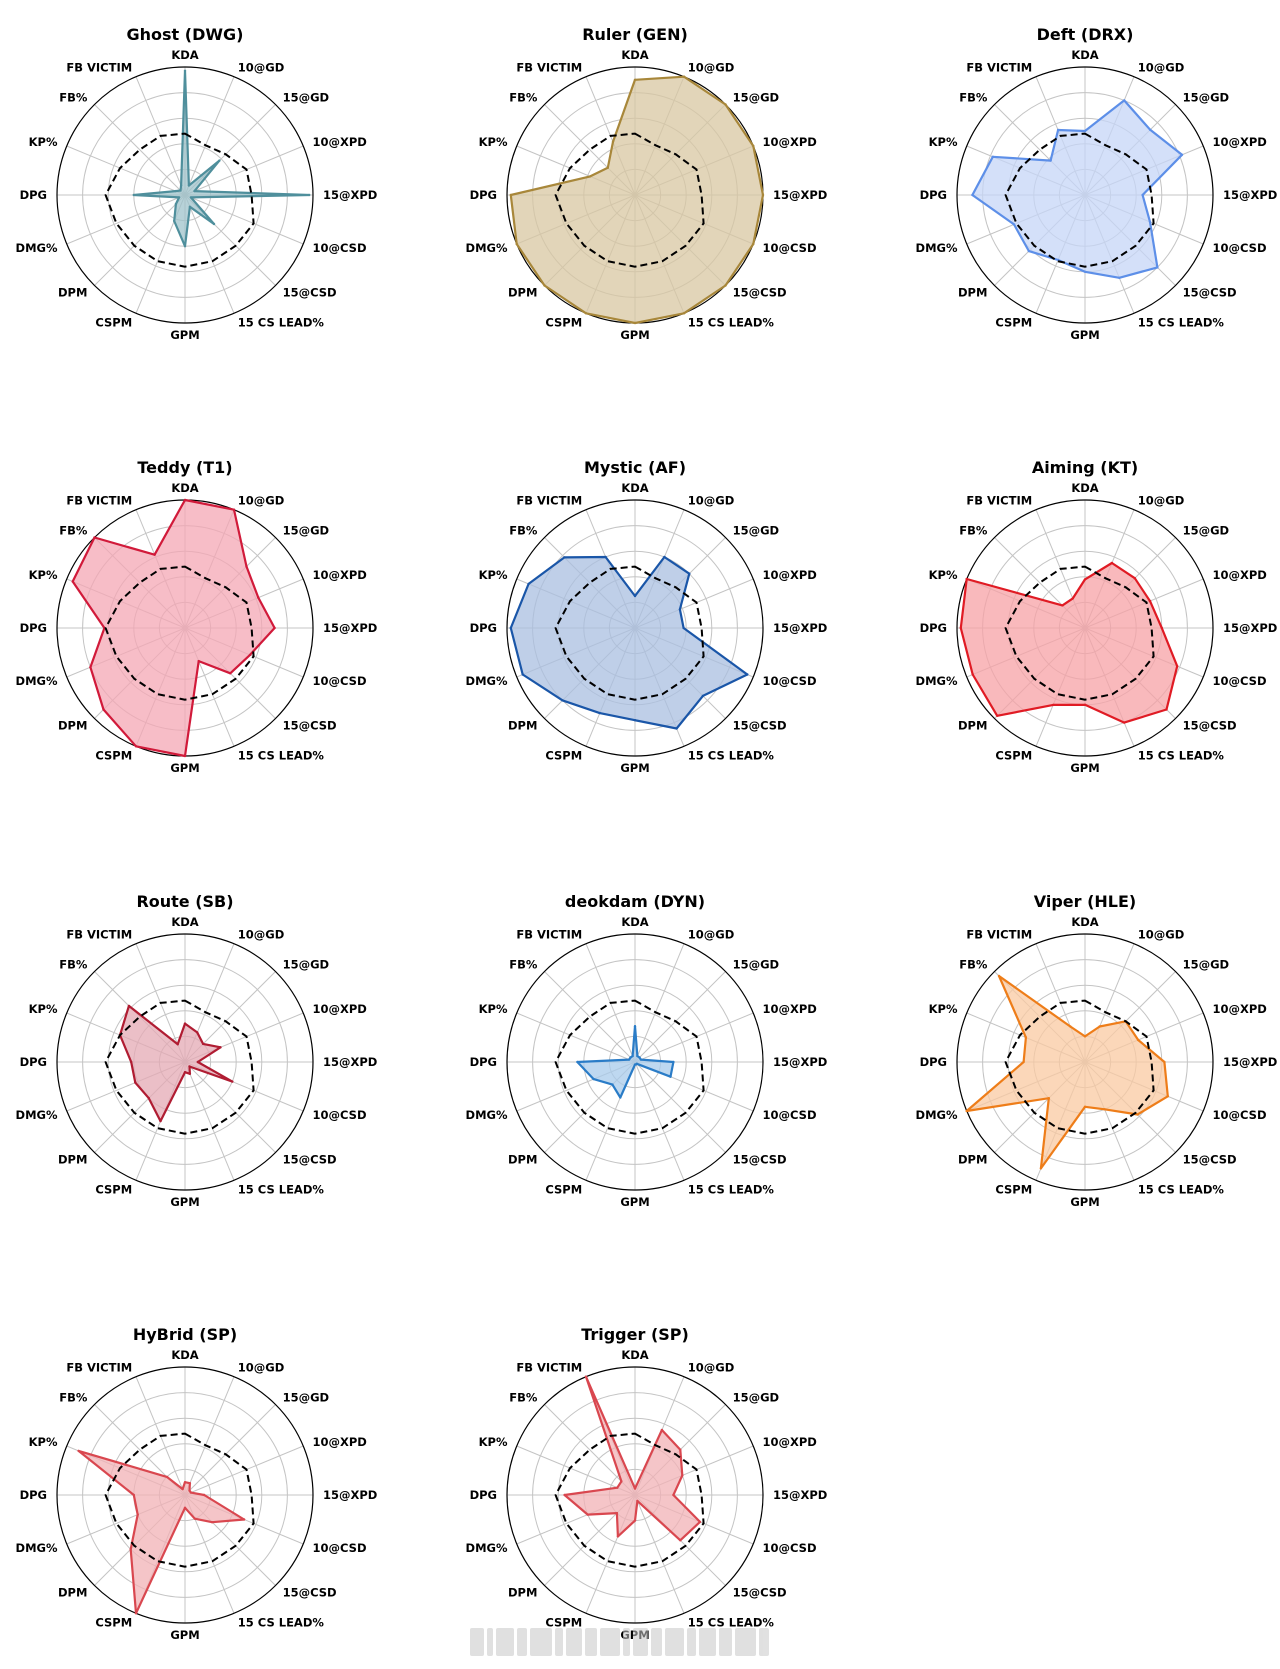  Describe the element at coordinates (635, 34) in the screenshot. I see `chart-title: Ruler (GEN)` at that location.